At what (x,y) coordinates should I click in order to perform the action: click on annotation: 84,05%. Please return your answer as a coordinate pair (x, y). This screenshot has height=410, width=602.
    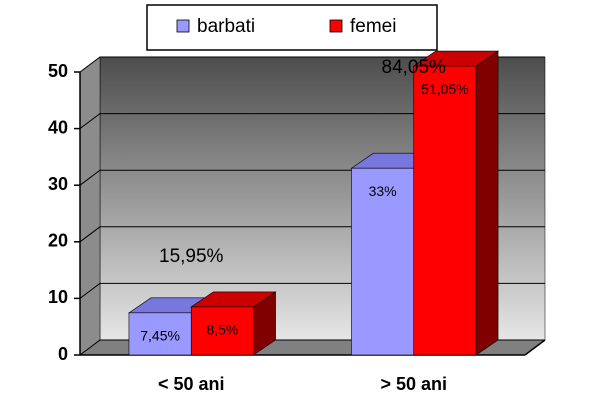
    Looking at the image, I should click on (414, 67).